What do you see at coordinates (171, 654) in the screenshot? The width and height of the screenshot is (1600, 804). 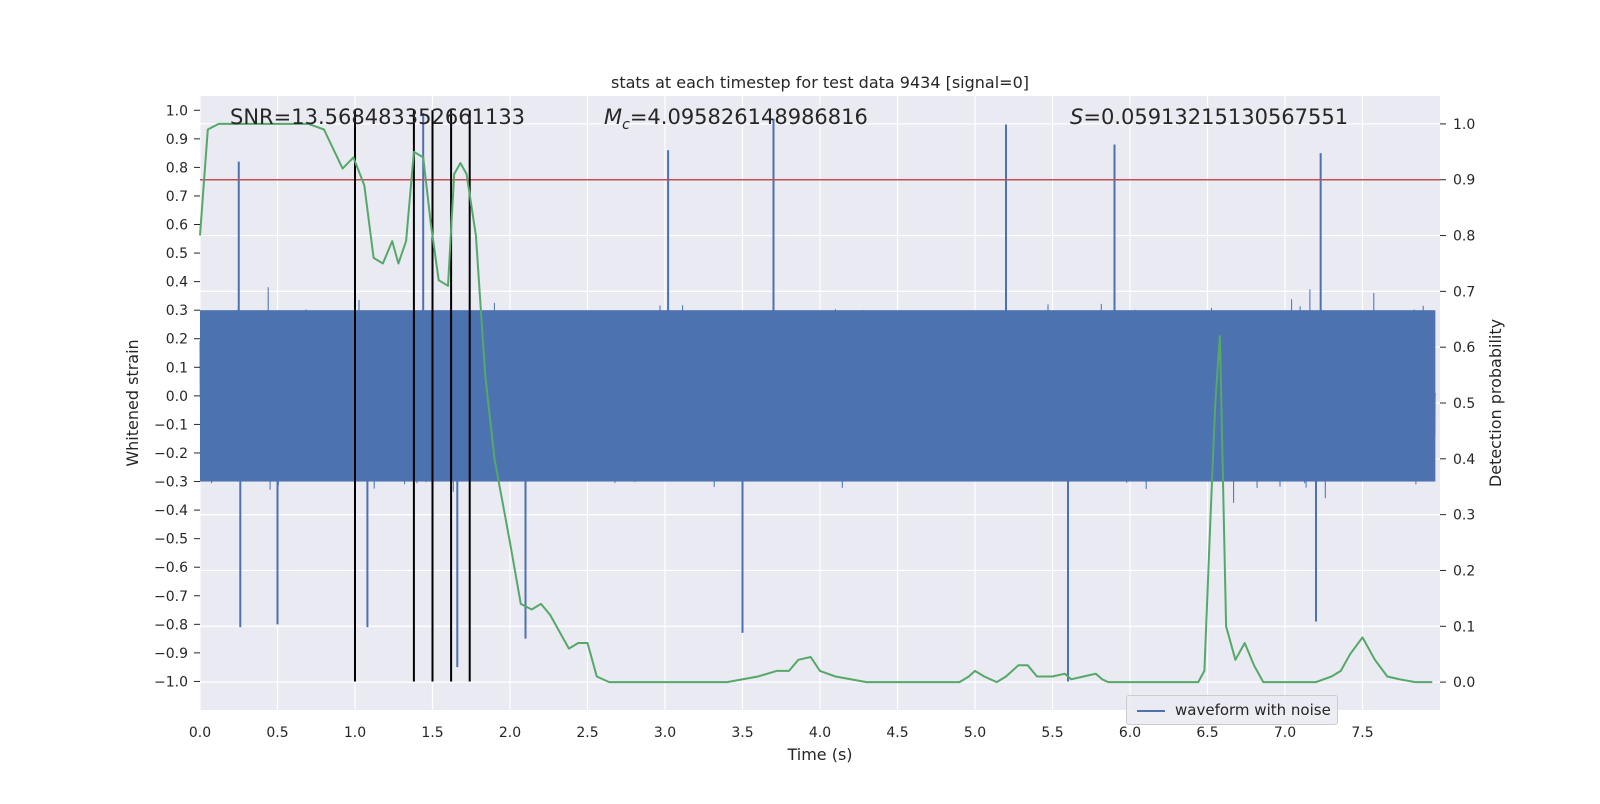 I see `y-left-tick-label: −0.9` at bounding box center [171, 654].